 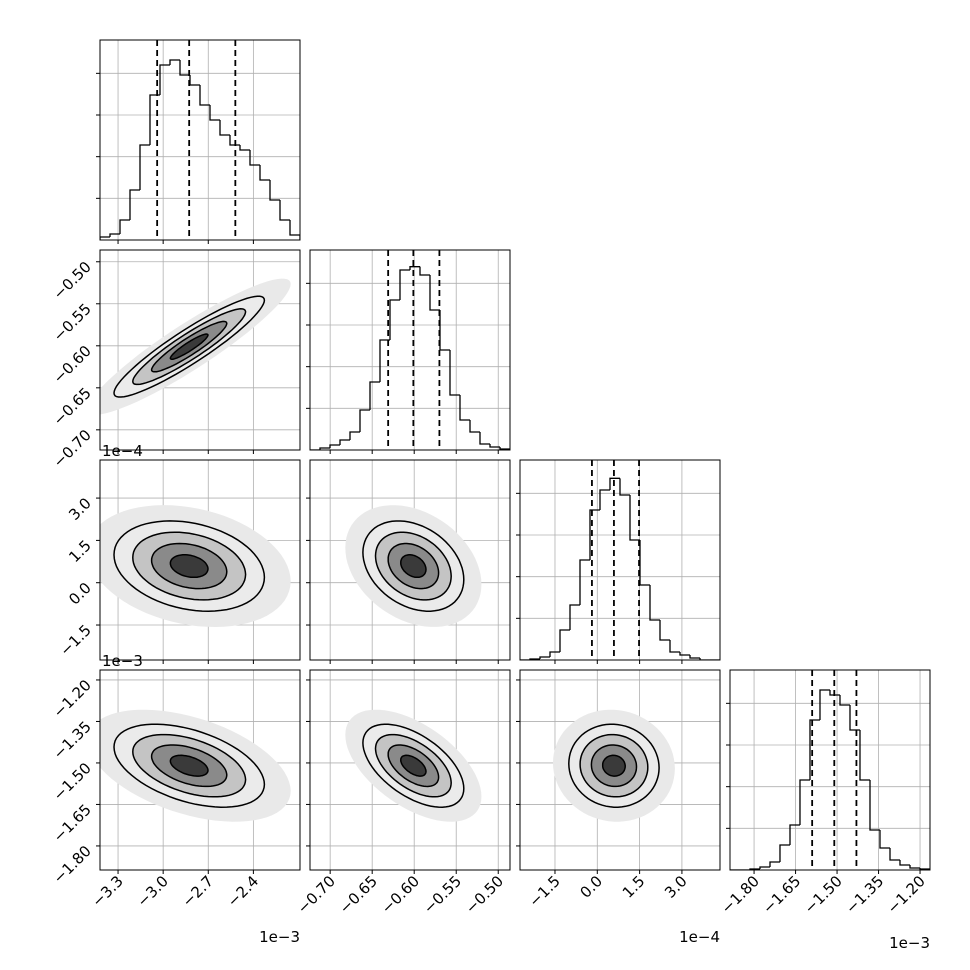 I want to click on x-tick-label: −1.35, so click(x=864, y=894).